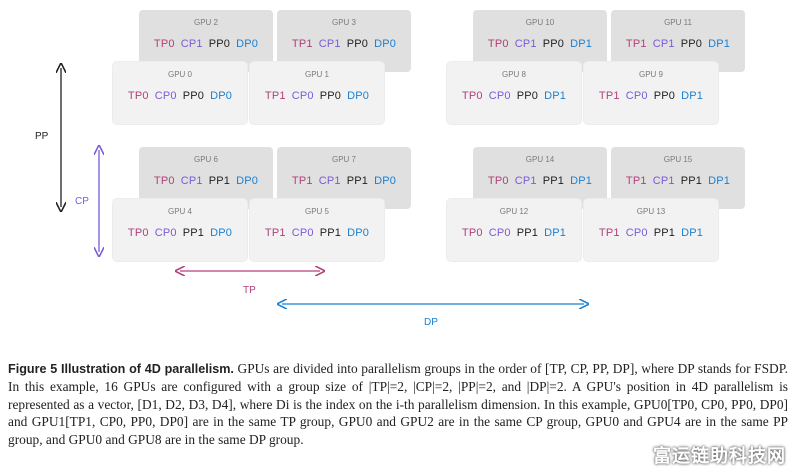 The height and width of the screenshot is (476, 796). Describe the element at coordinates (651, 230) in the screenshot. I see `gpu-card-13: GPU 13 TP1 CP0 PP1 DP1` at that location.